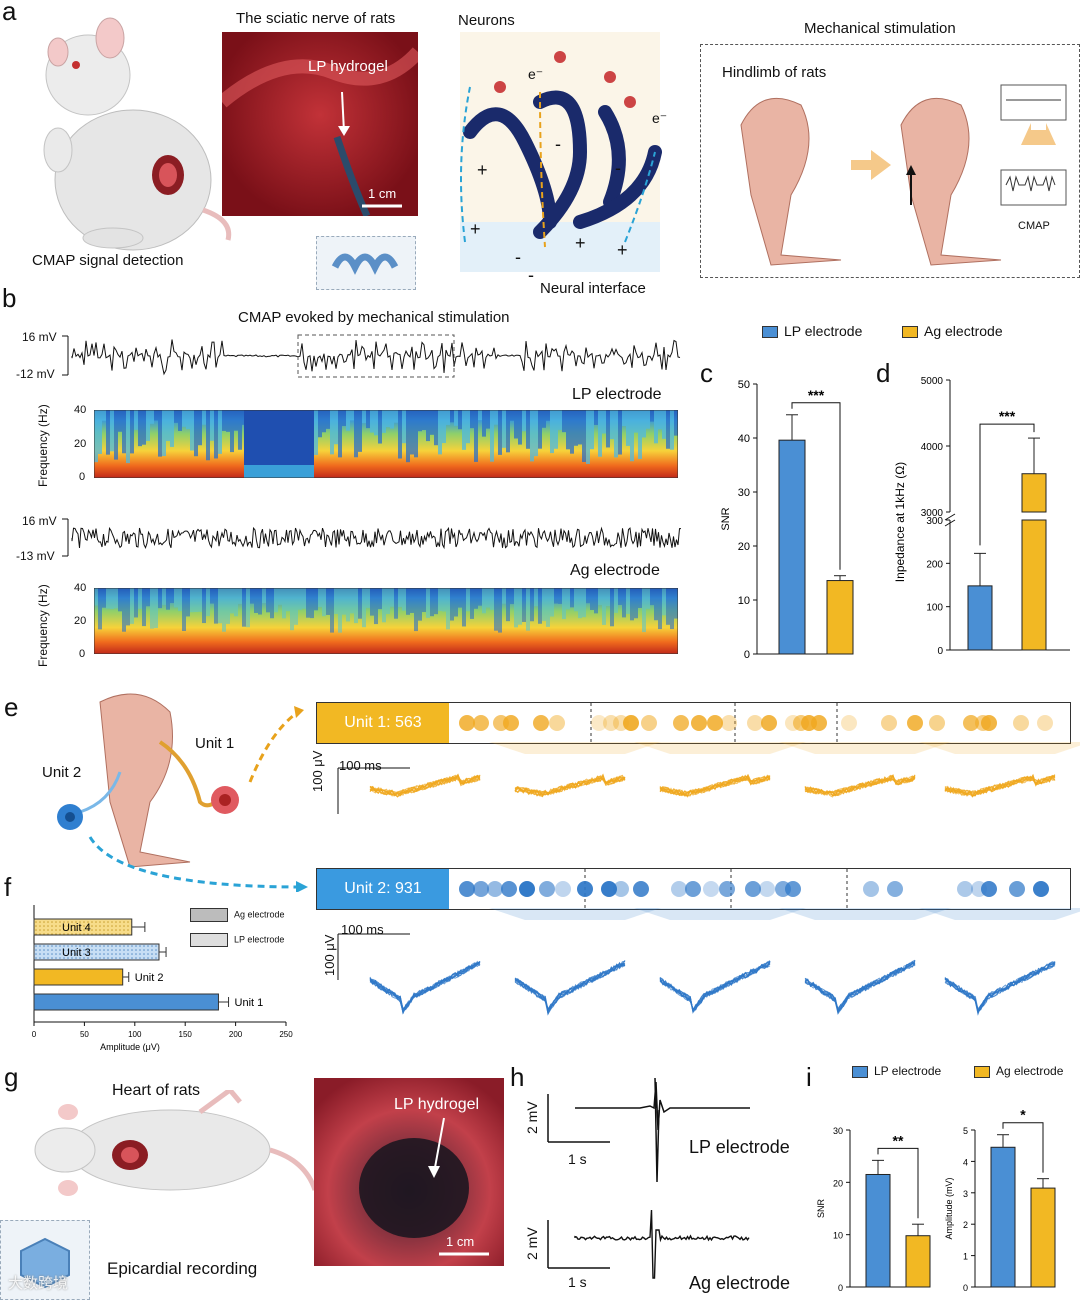  I want to click on electron-2: e⁻, so click(660, 118).